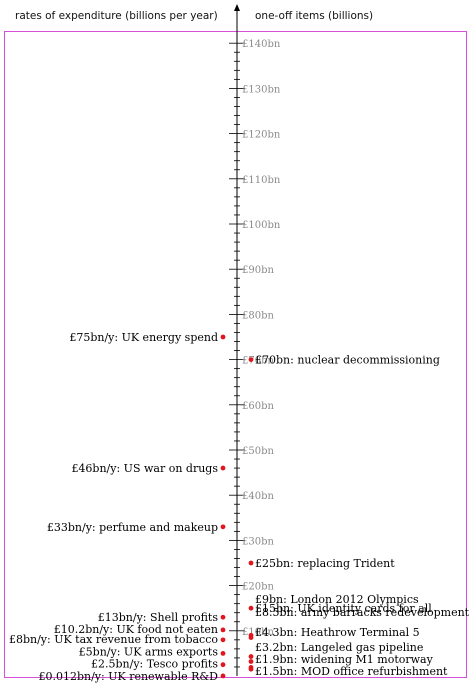 The width and height of the screenshot is (473, 683). What do you see at coordinates (344, 659) in the screenshot?
I see `one-off-label: £1.9bn: widening M1 motorway` at bounding box center [344, 659].